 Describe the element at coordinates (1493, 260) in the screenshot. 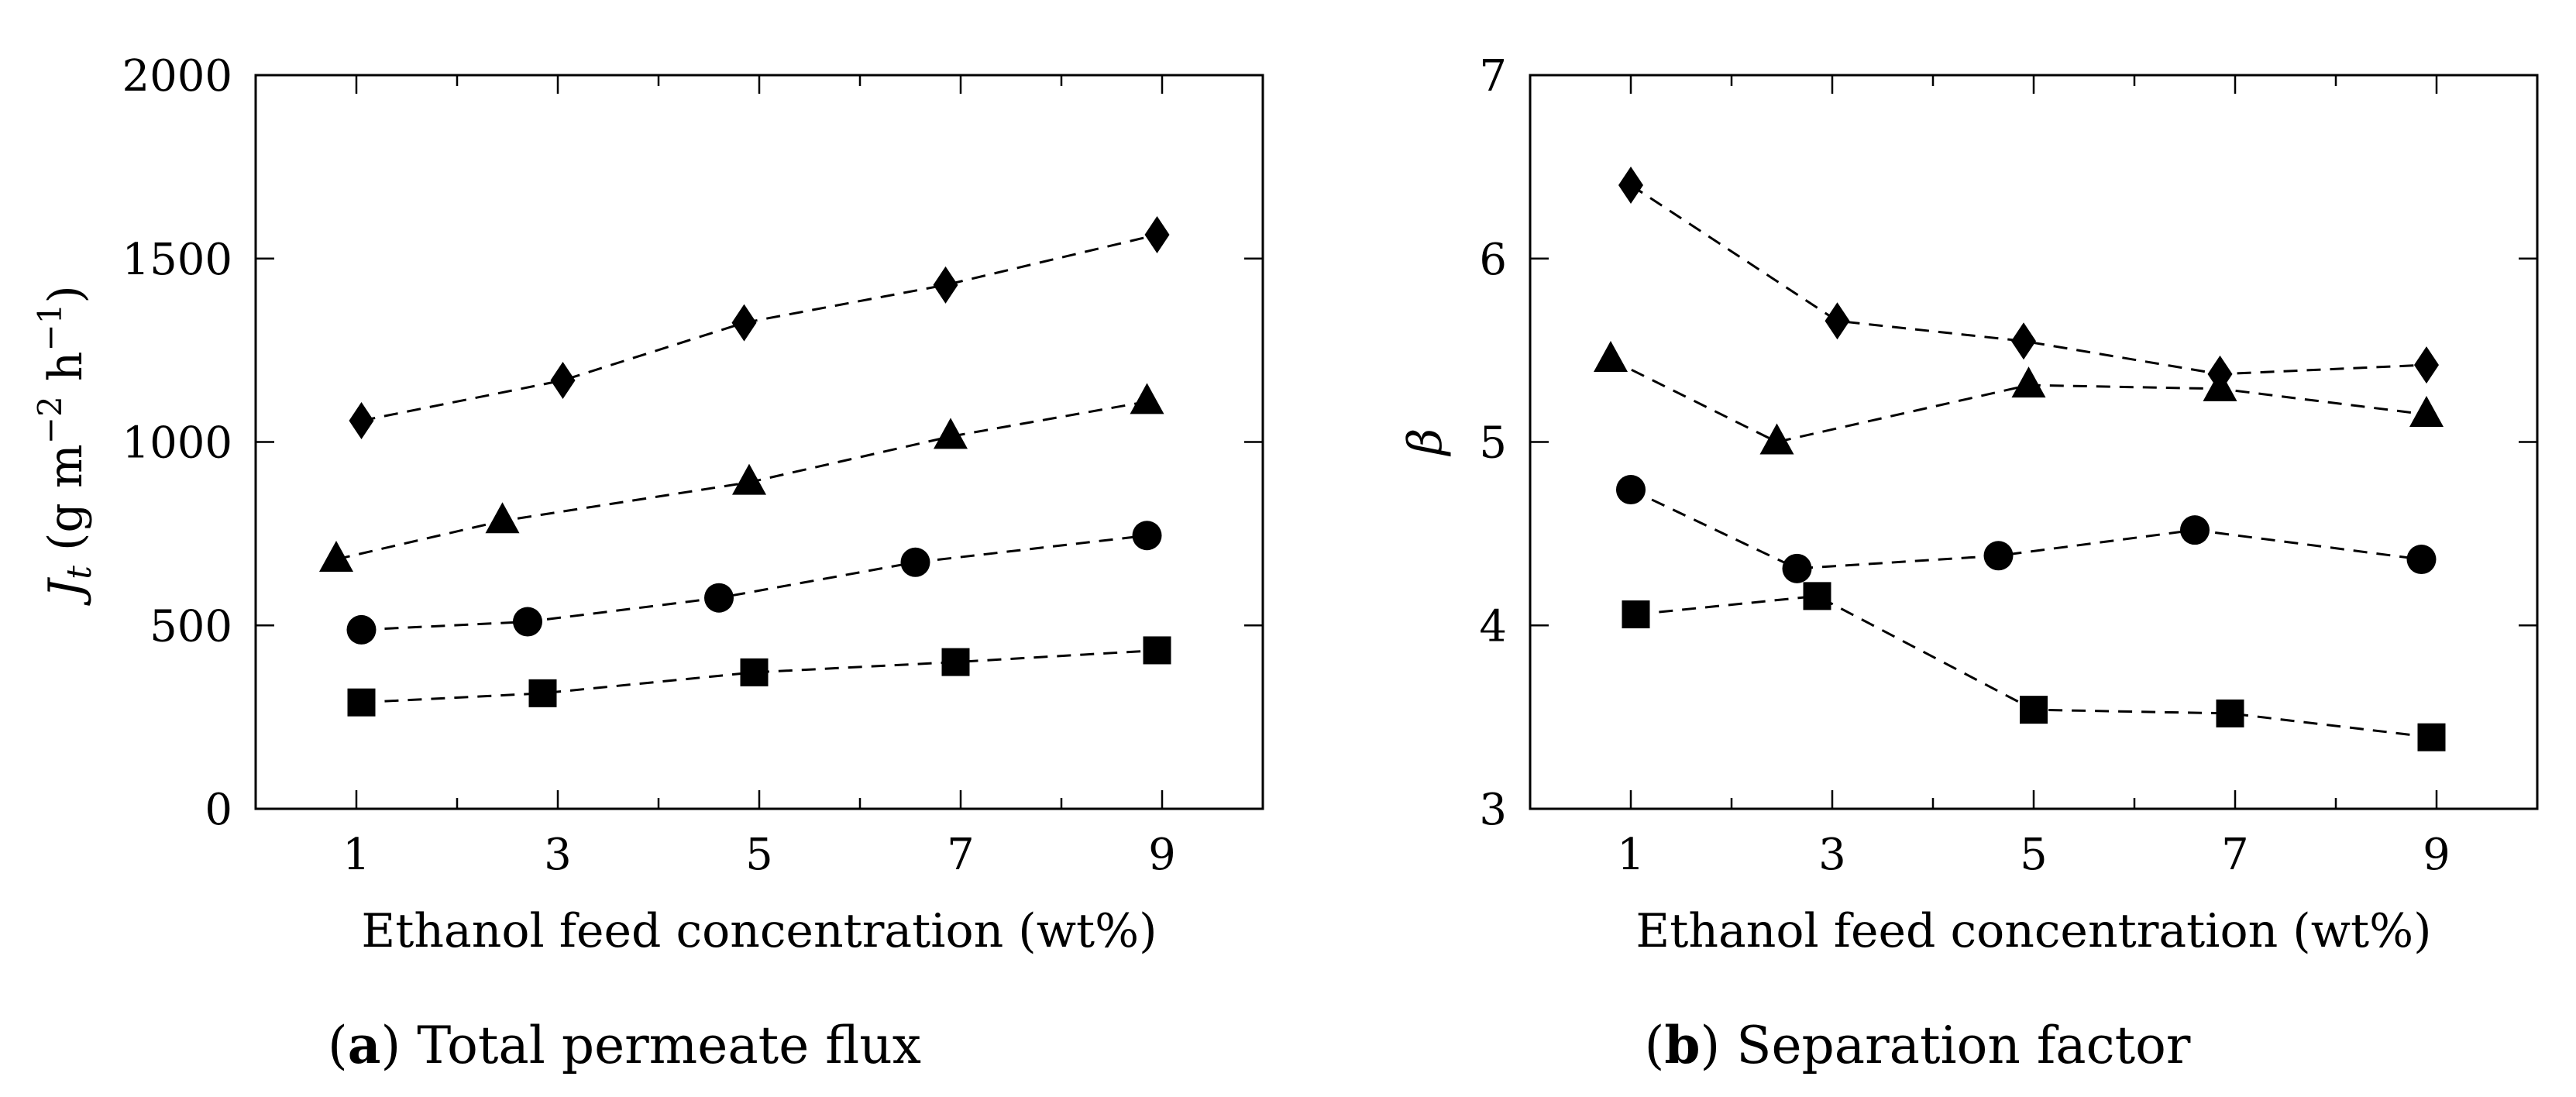

I see `y-tick-label: 6` at that location.